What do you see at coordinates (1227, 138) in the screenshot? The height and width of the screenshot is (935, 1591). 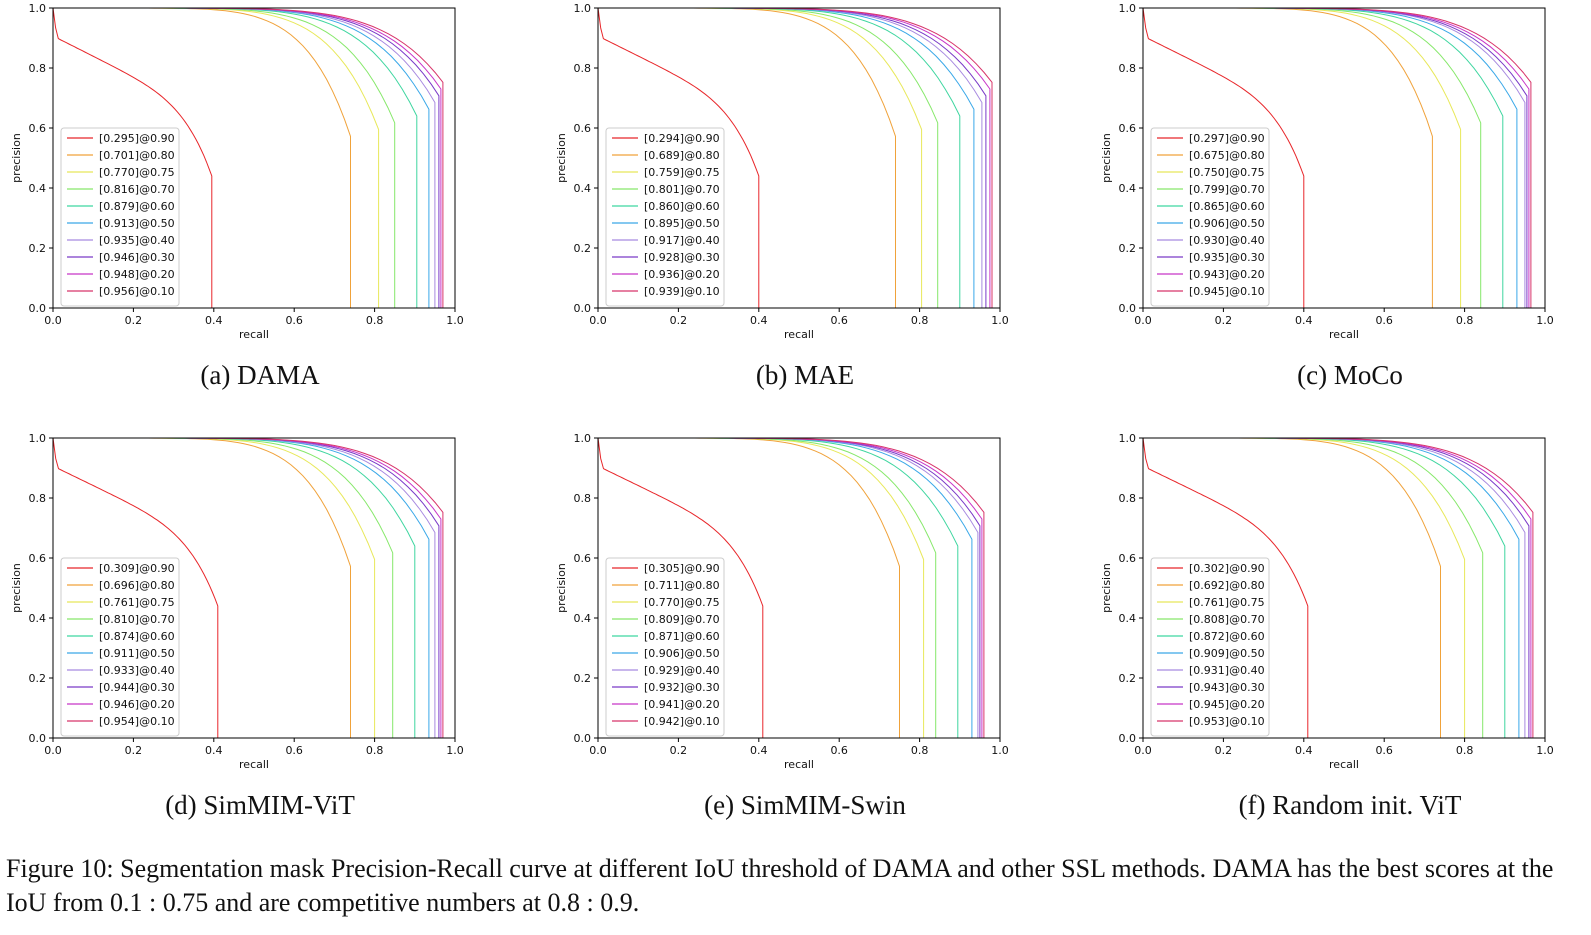 I see `legend-entry: [0.297]@0.90` at bounding box center [1227, 138].